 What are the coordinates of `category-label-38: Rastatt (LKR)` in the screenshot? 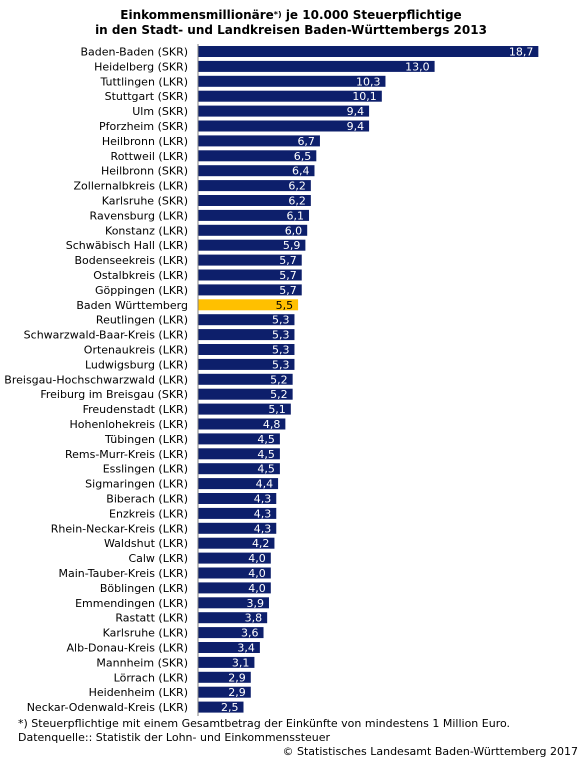 It's located at (151, 618).